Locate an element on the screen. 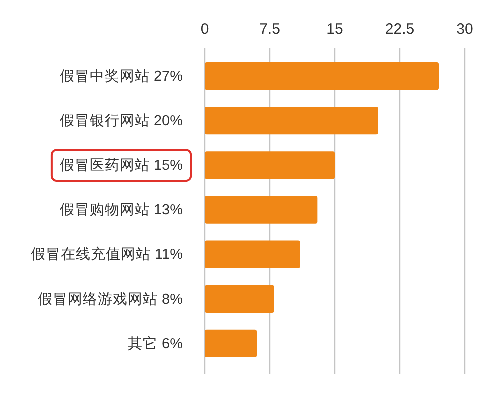 This screenshot has width=493, height=402. y-tick-label: 假冒中奖网站 27% is located at coordinates (122, 76).